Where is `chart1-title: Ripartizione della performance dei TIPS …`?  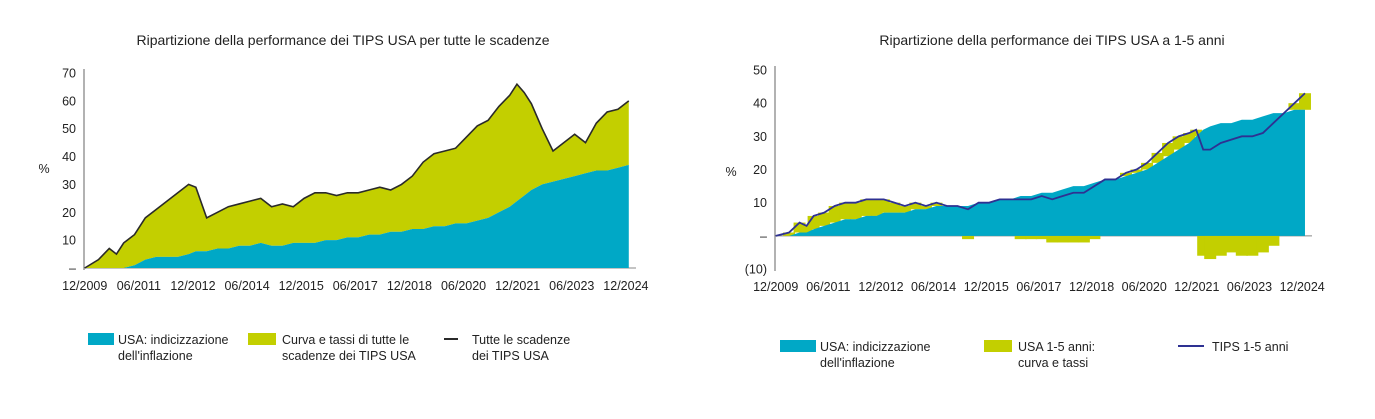
chart1-title: Ripartizione della performance dei TIPS … is located at coordinates (343, 40).